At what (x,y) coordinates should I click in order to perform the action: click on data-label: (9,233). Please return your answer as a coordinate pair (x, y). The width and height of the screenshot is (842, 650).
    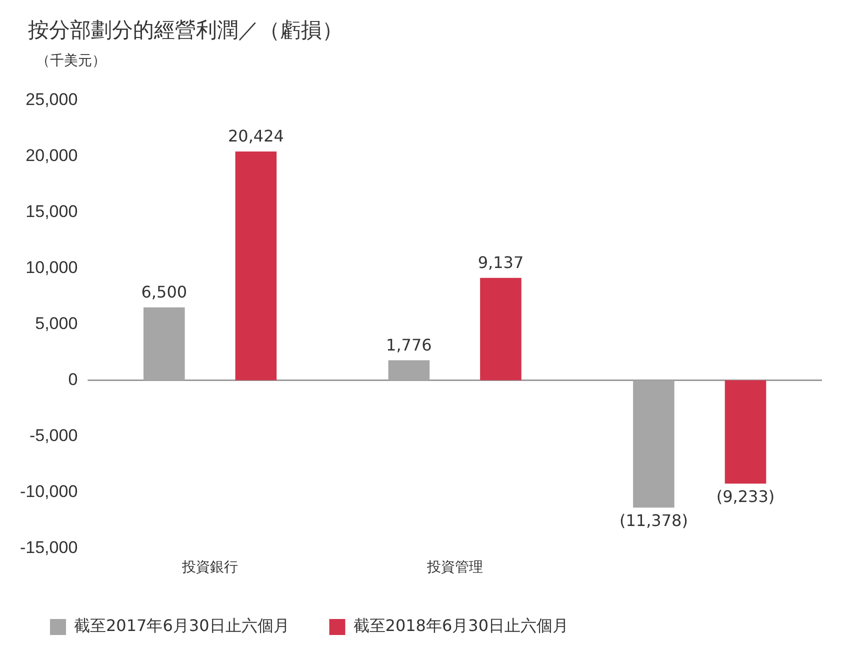
    Looking at the image, I should click on (745, 496).